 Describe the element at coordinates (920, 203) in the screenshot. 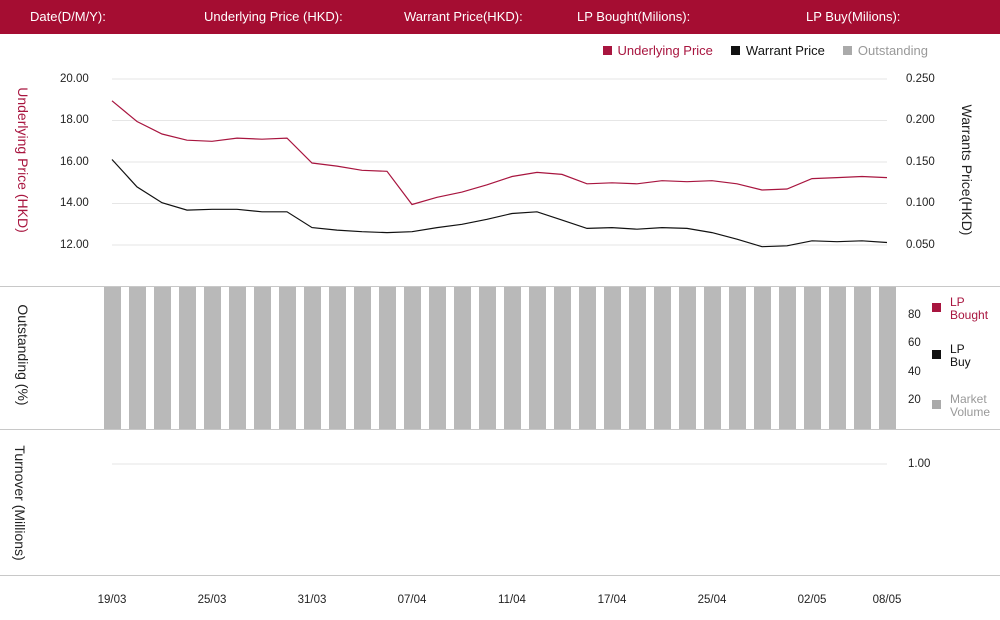

I see `right-tick: 0.100` at that location.